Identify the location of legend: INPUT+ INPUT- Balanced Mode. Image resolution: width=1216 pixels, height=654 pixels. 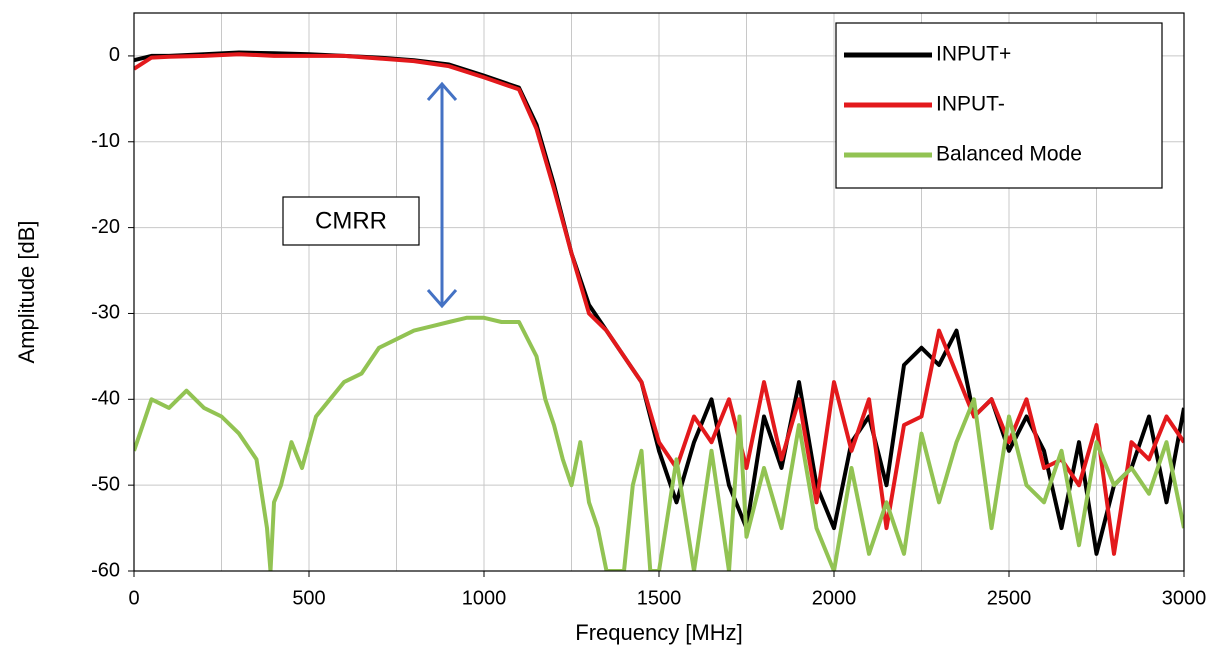
(999, 105).